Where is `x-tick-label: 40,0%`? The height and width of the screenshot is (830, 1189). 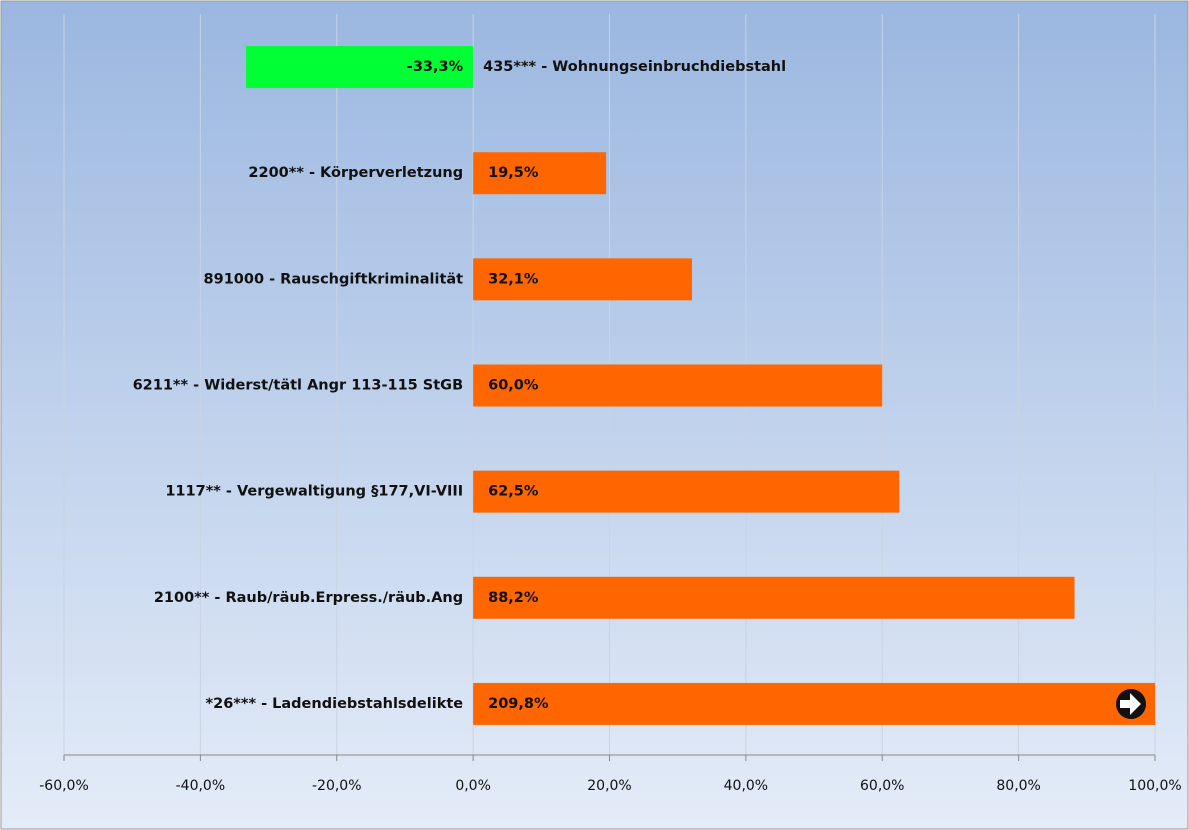
x-tick-label: 40,0% is located at coordinates (746, 786).